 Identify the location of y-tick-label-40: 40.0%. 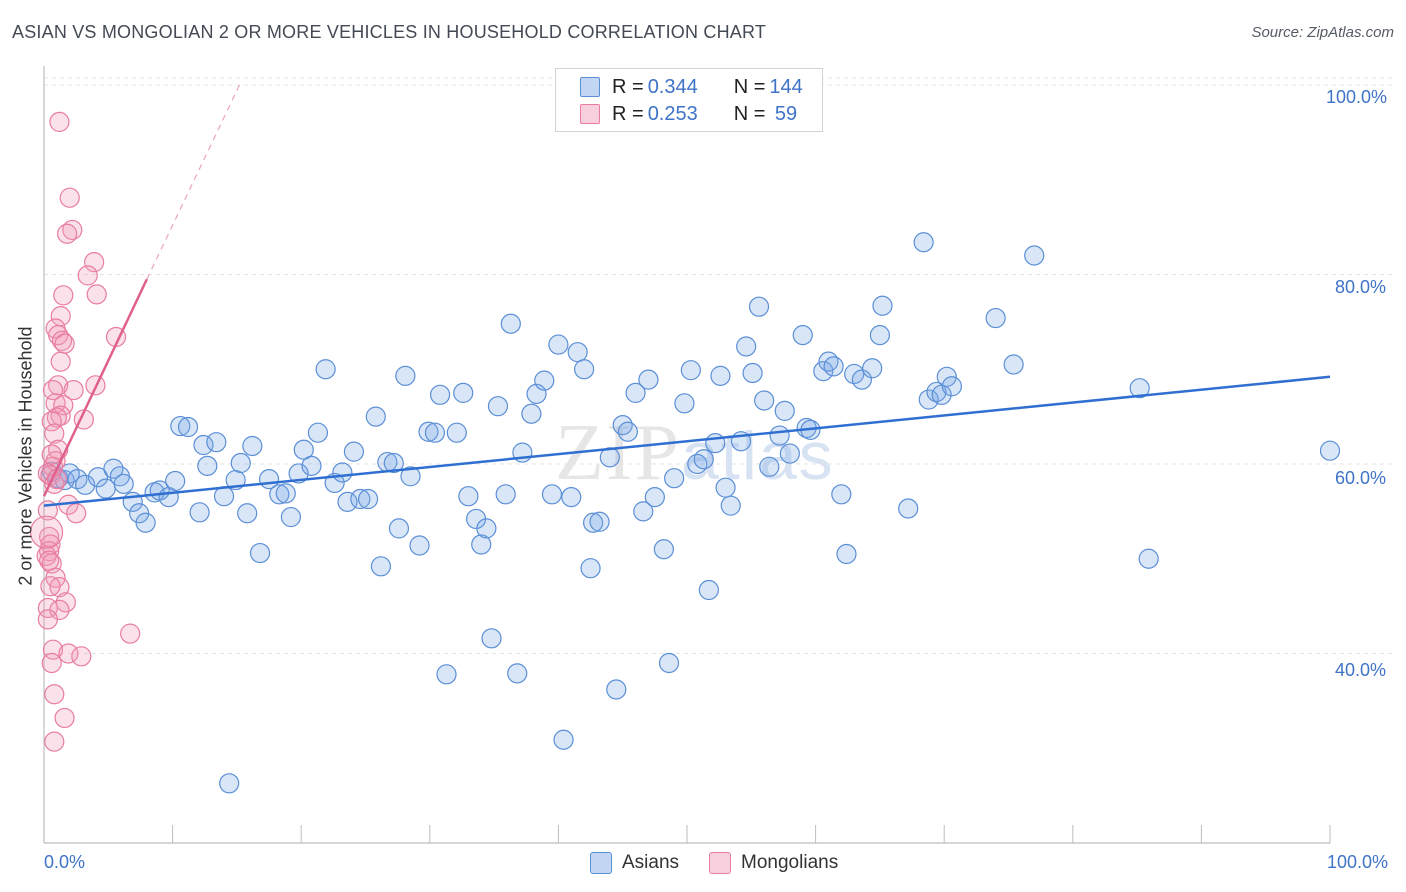
(1361, 670).